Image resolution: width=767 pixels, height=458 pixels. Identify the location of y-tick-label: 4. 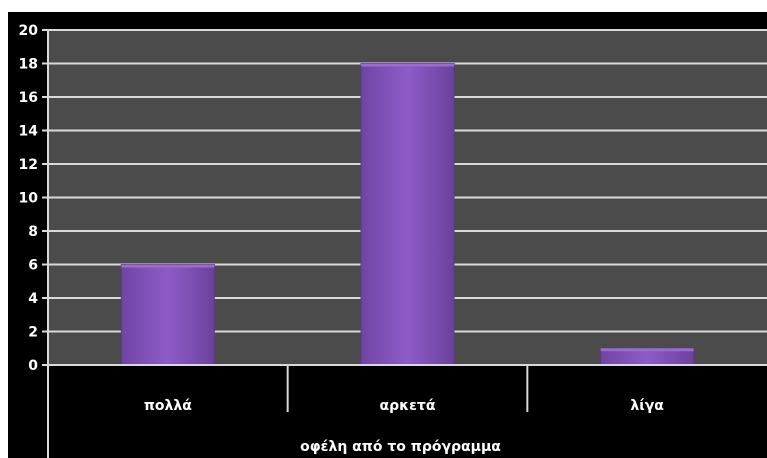
(33, 299).